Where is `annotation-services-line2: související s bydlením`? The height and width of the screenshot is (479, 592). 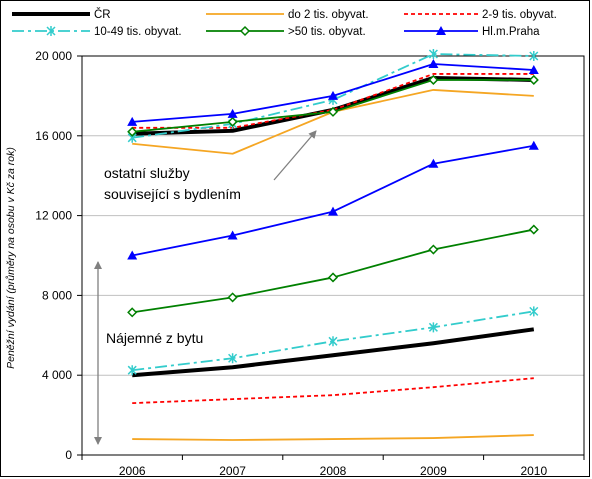 annotation-services-line2: související s bydlením is located at coordinates (172, 194).